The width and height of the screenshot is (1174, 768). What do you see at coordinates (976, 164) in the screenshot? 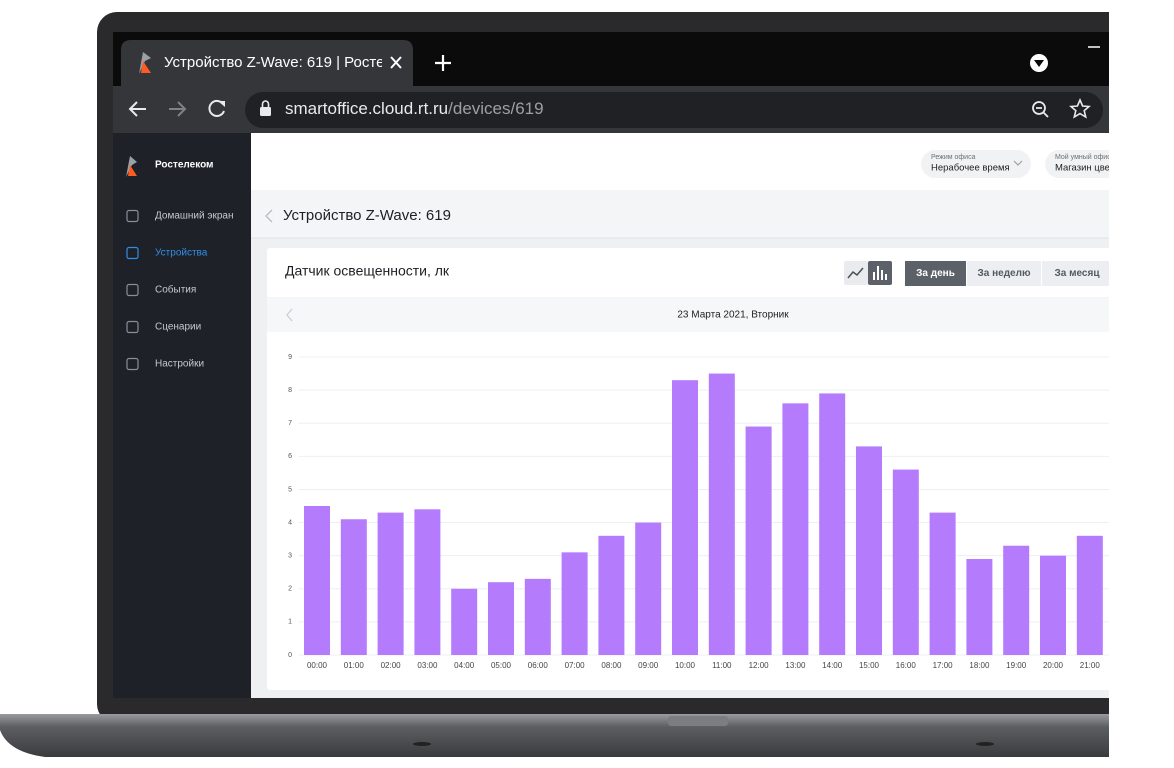
I see `office-mode-select` at bounding box center [976, 164].